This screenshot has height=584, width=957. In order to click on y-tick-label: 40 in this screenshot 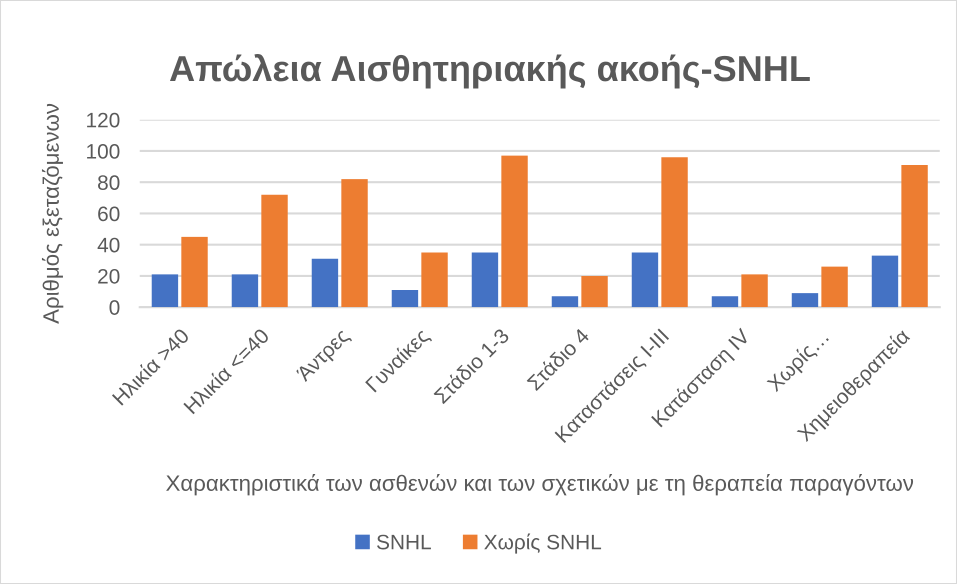, I will do `click(109, 245)`.